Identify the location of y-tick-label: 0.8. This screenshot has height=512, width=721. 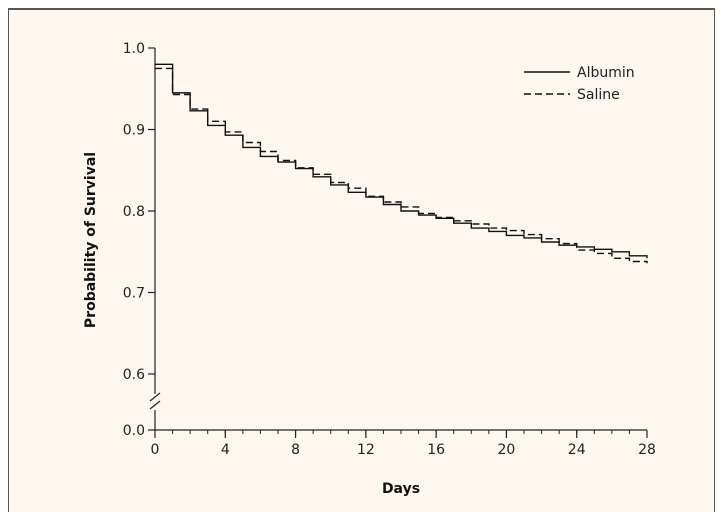
(134, 212).